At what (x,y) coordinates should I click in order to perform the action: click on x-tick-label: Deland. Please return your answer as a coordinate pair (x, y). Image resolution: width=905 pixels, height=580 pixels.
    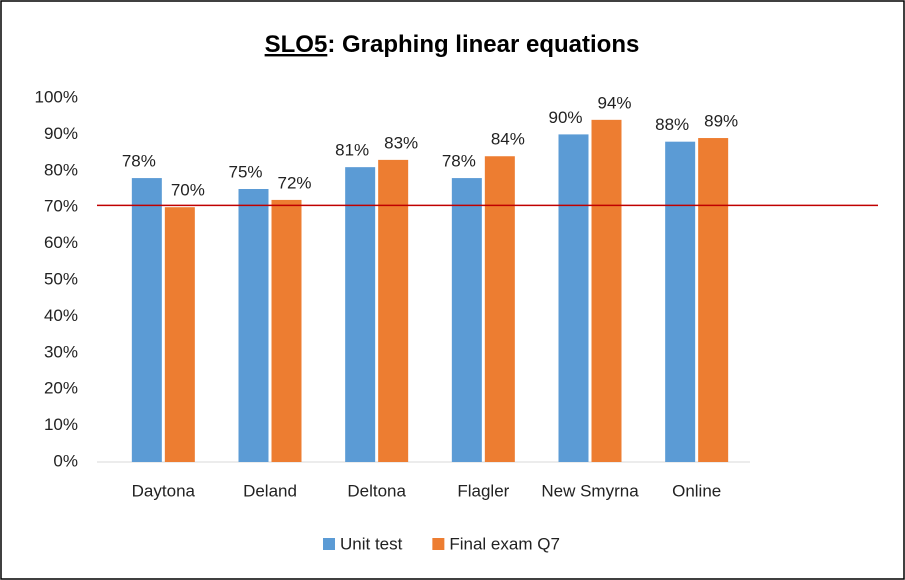
    Looking at the image, I should click on (270, 490).